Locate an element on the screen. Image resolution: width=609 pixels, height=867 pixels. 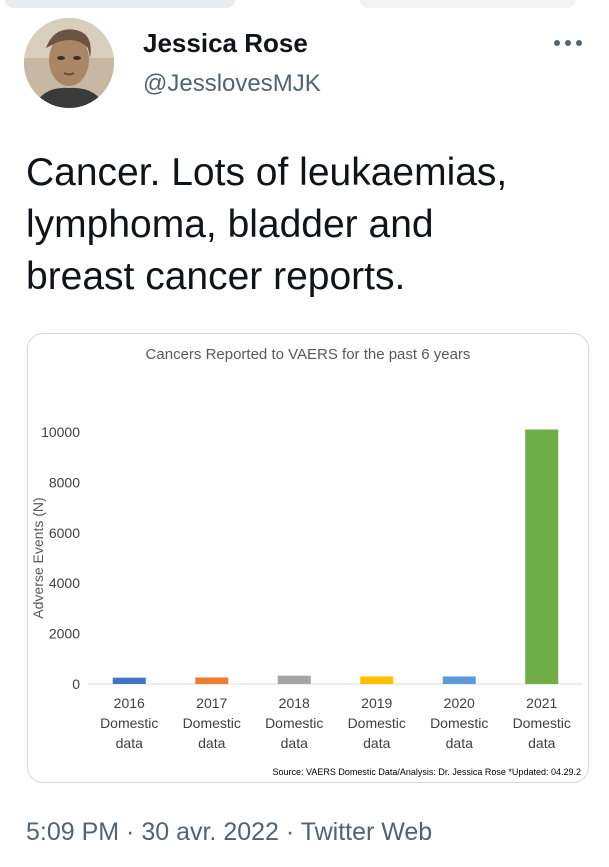
x-tick-label: 2019 is located at coordinates (376, 703).